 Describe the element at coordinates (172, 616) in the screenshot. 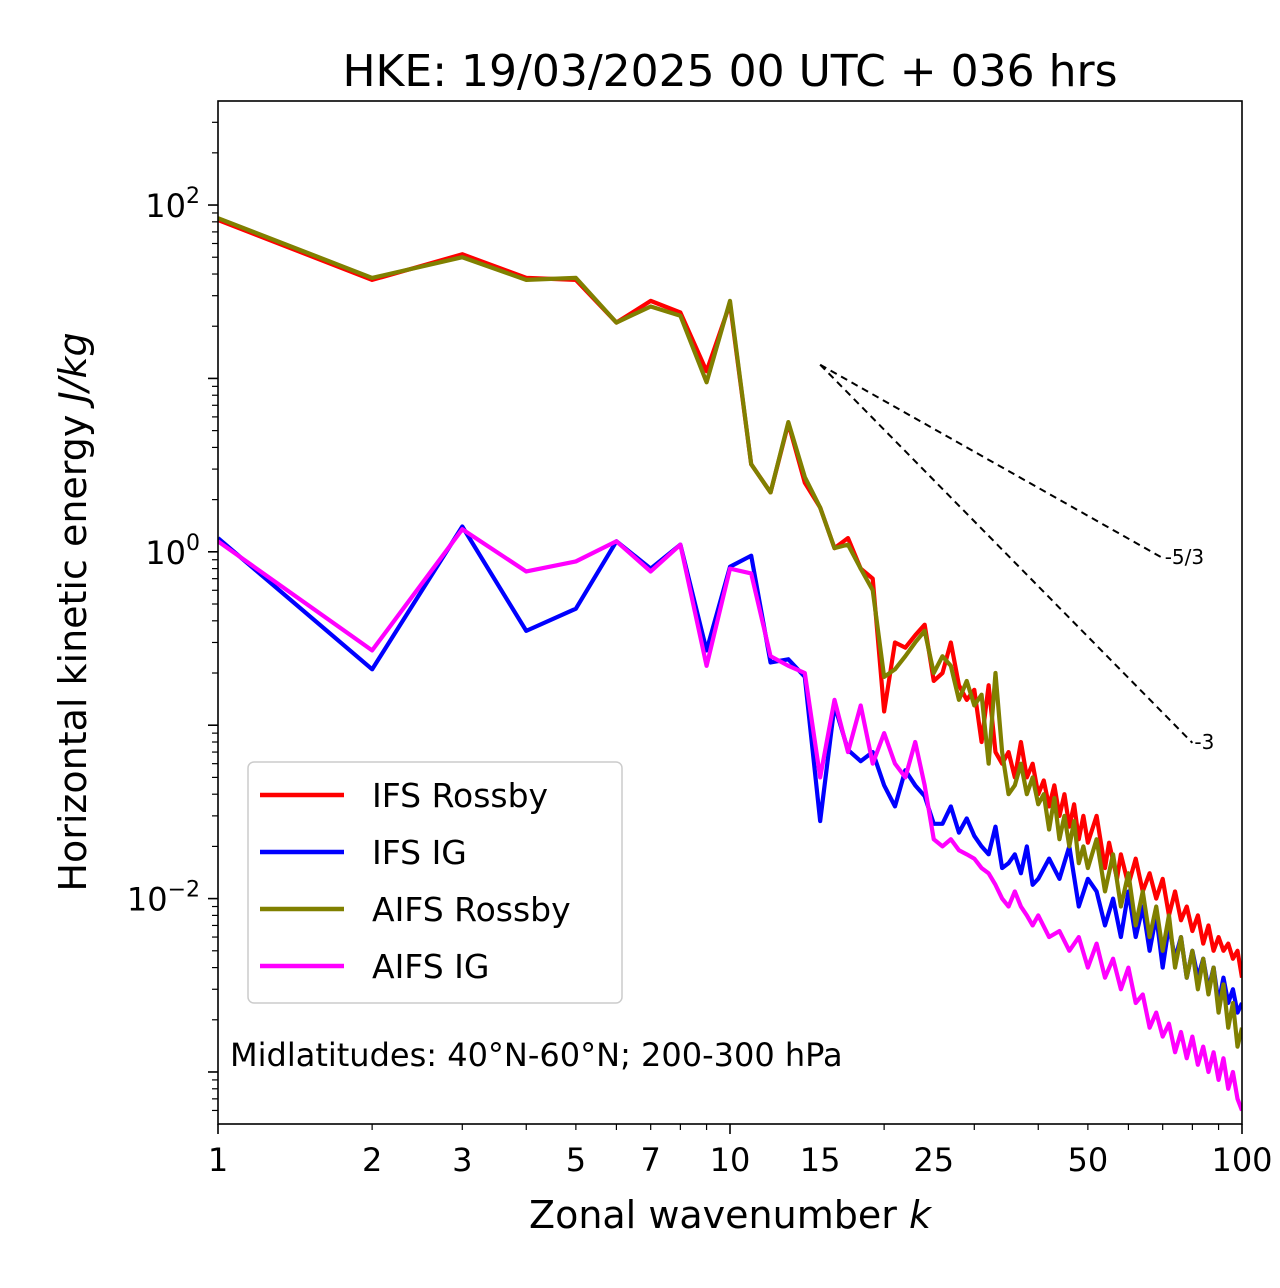

I see `y-axis-ticks: 10² 10⁰ 10⁻²` at that location.